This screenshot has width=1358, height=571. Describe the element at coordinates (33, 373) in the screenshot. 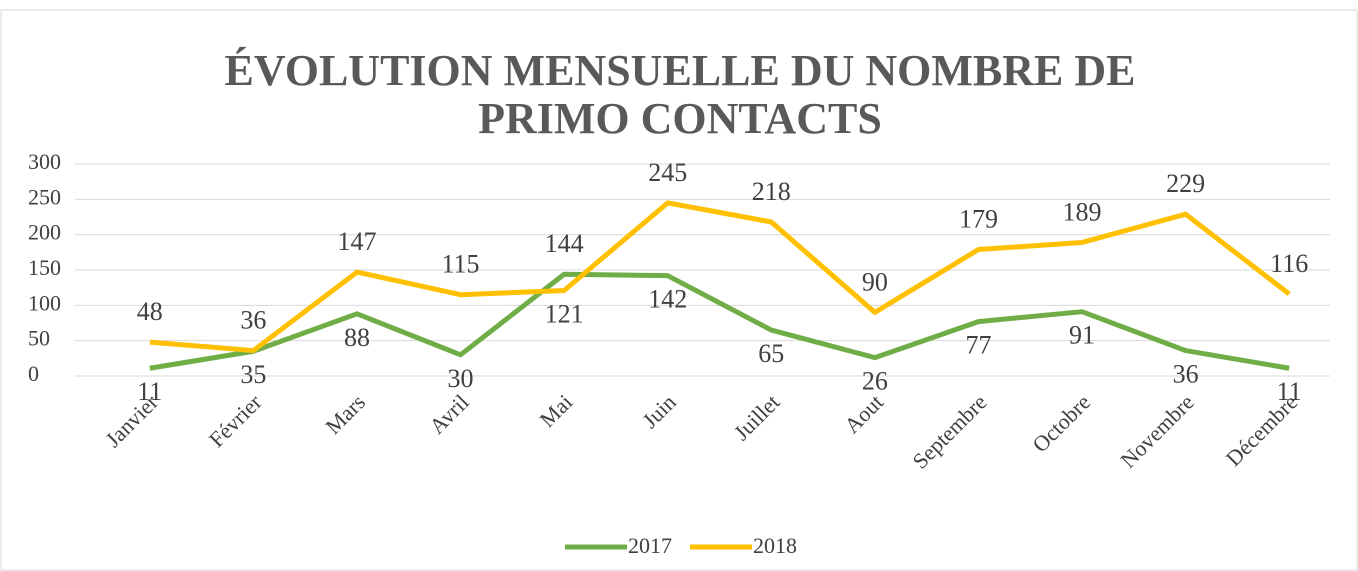

I see `y-tick-label: 0` at that location.